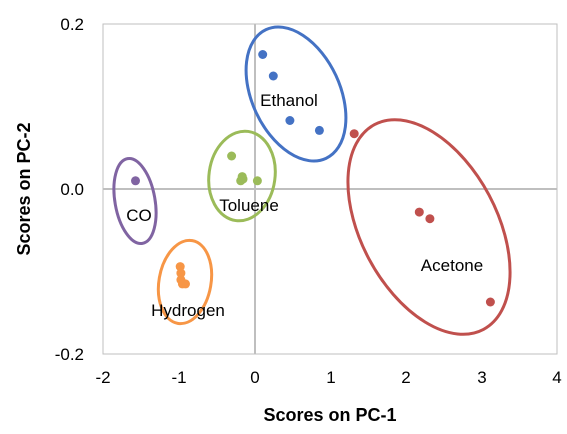 The image size is (567, 434). I want to click on x-tick-label: -2, so click(102, 377).